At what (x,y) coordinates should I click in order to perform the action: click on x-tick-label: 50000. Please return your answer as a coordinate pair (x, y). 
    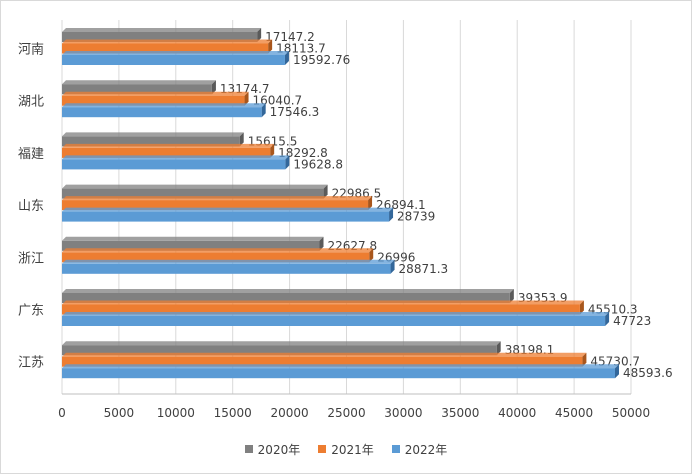
    Looking at the image, I should click on (631, 413).